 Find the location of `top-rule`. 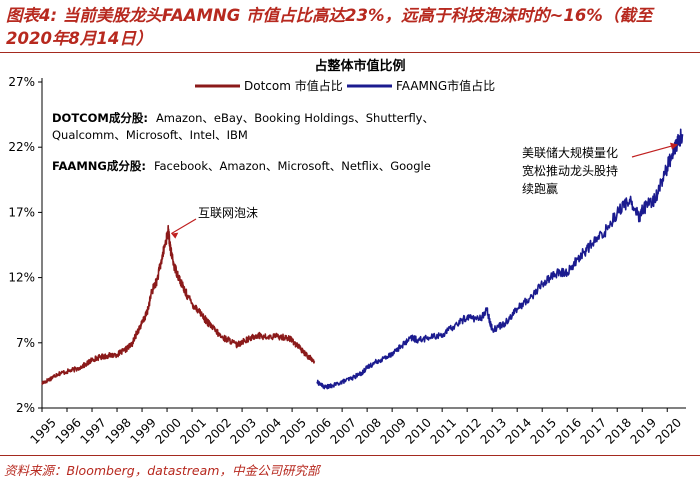

top-rule is located at coordinates (350, 52).